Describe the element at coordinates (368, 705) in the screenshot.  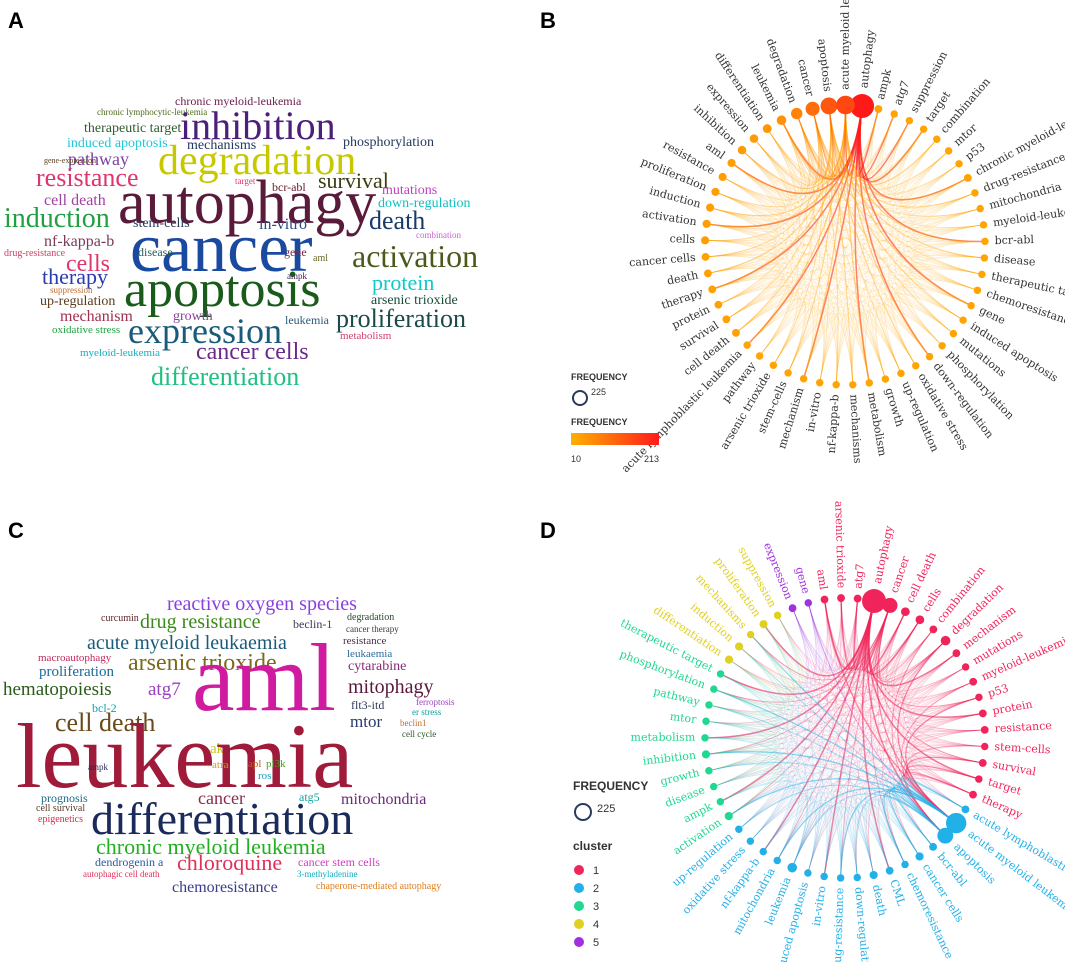
I see `cloud-word: flt3-itd` at that location.